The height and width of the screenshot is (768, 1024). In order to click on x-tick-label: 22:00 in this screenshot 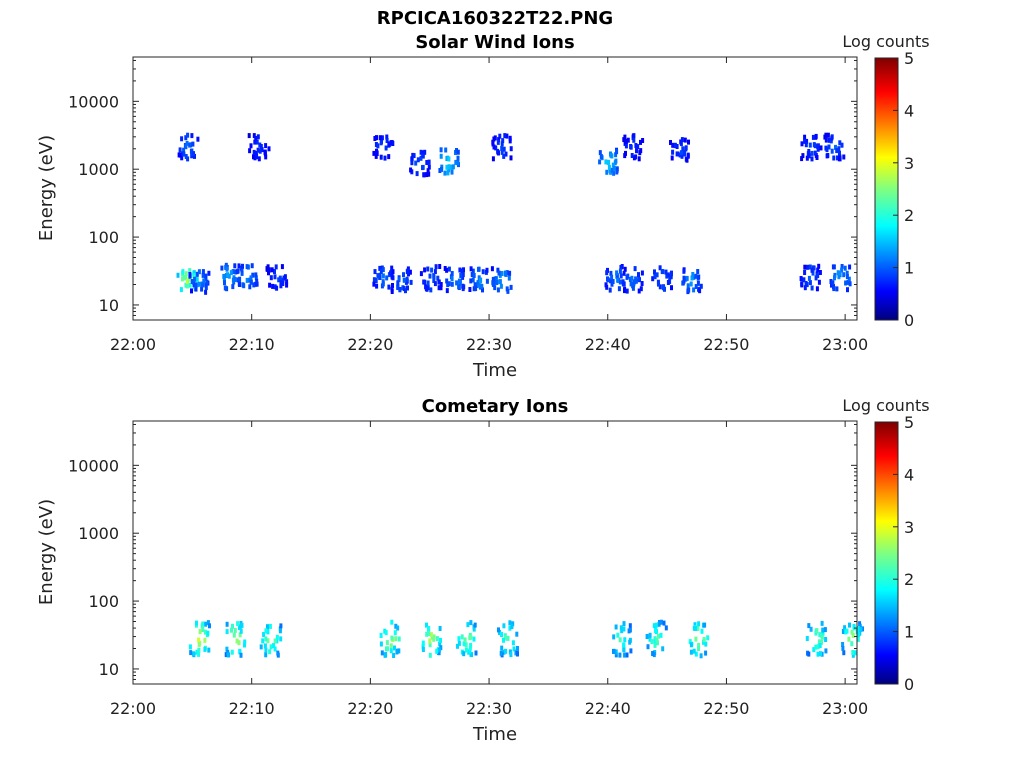, I will do `click(133, 708)`.